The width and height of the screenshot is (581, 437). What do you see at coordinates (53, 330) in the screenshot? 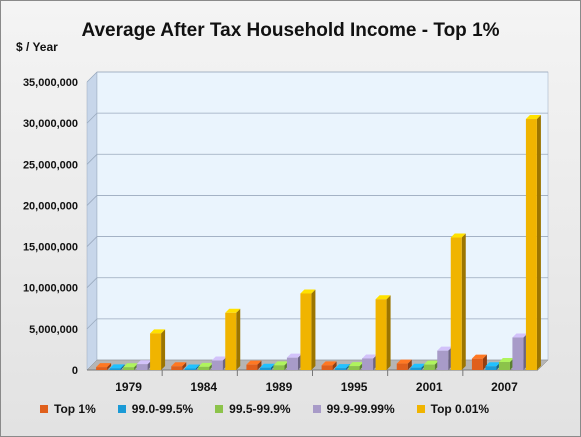
I see `y-tick-label: 5,000,000` at bounding box center [53, 330].